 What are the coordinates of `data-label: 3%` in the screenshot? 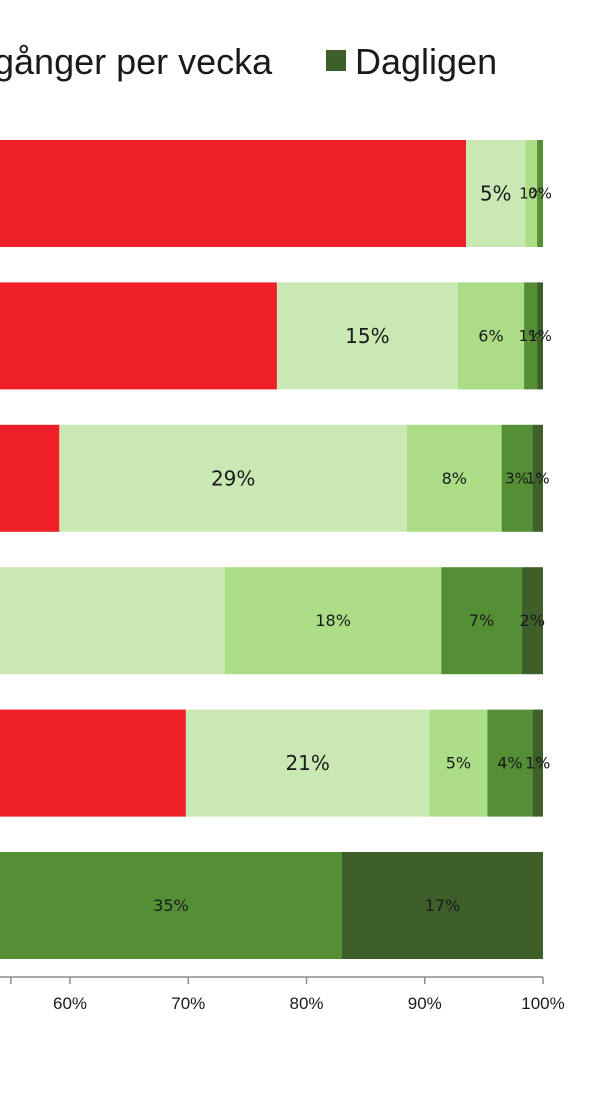 It's located at (517, 478).